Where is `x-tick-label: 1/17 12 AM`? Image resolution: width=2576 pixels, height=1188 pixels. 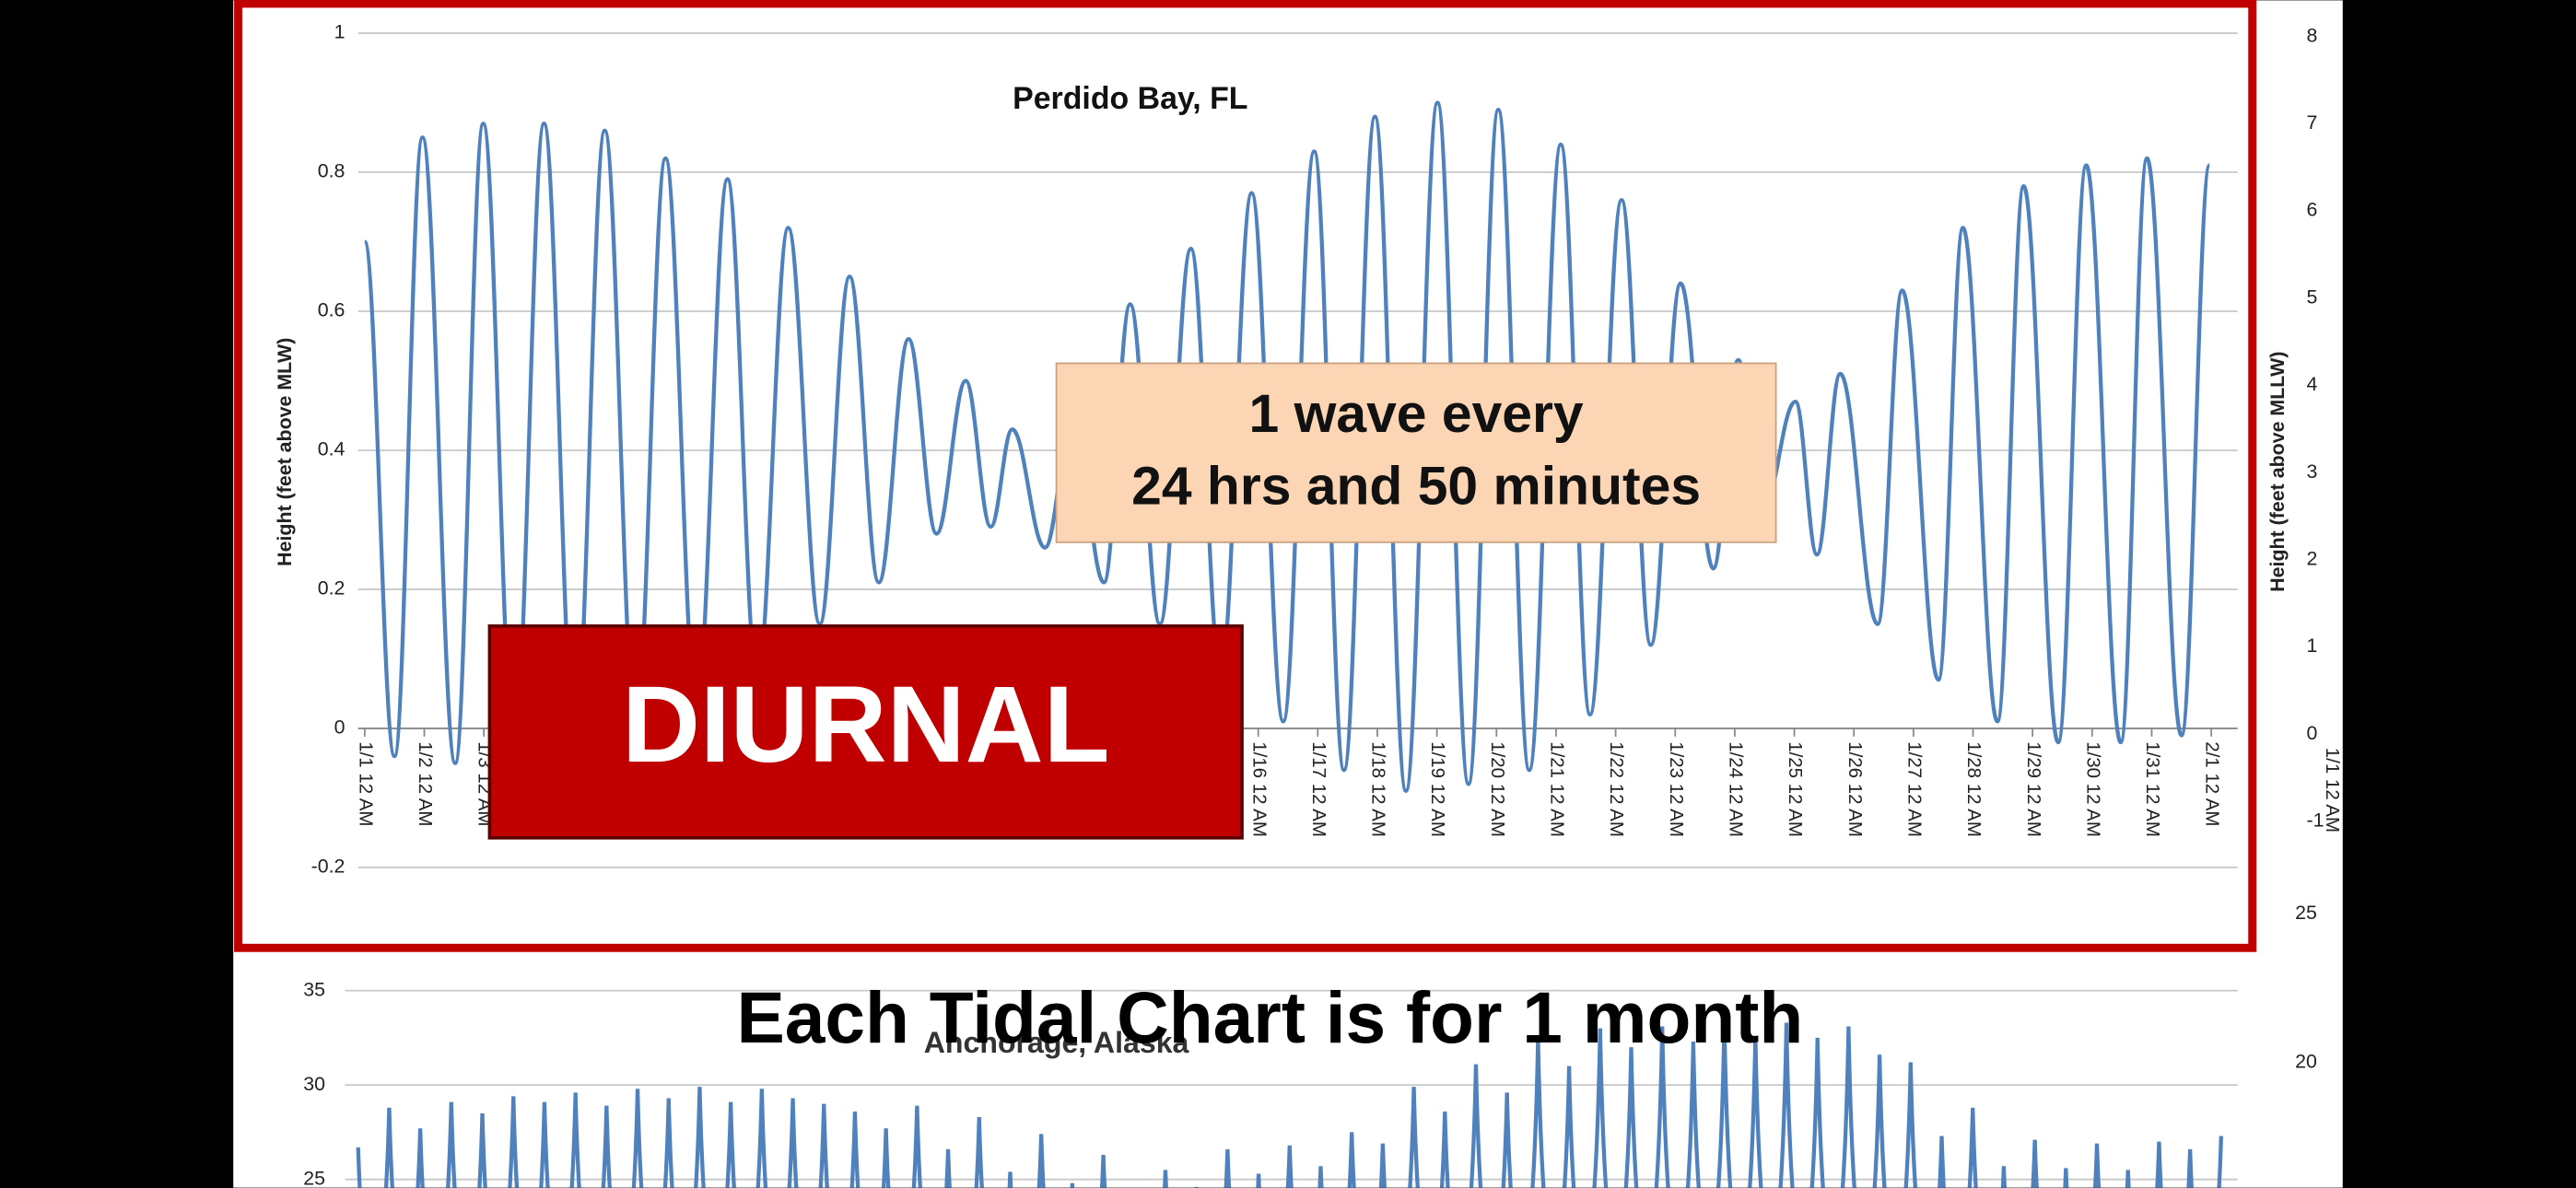
x-tick-label: 1/17 12 AM is located at coordinates (1318, 789).